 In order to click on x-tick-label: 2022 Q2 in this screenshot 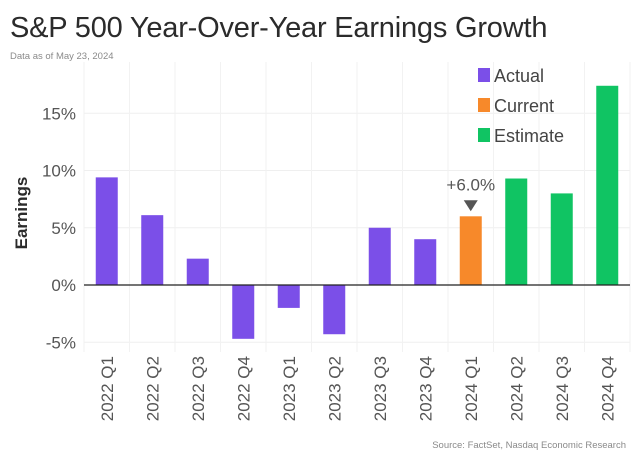, I will do `click(152, 388)`.